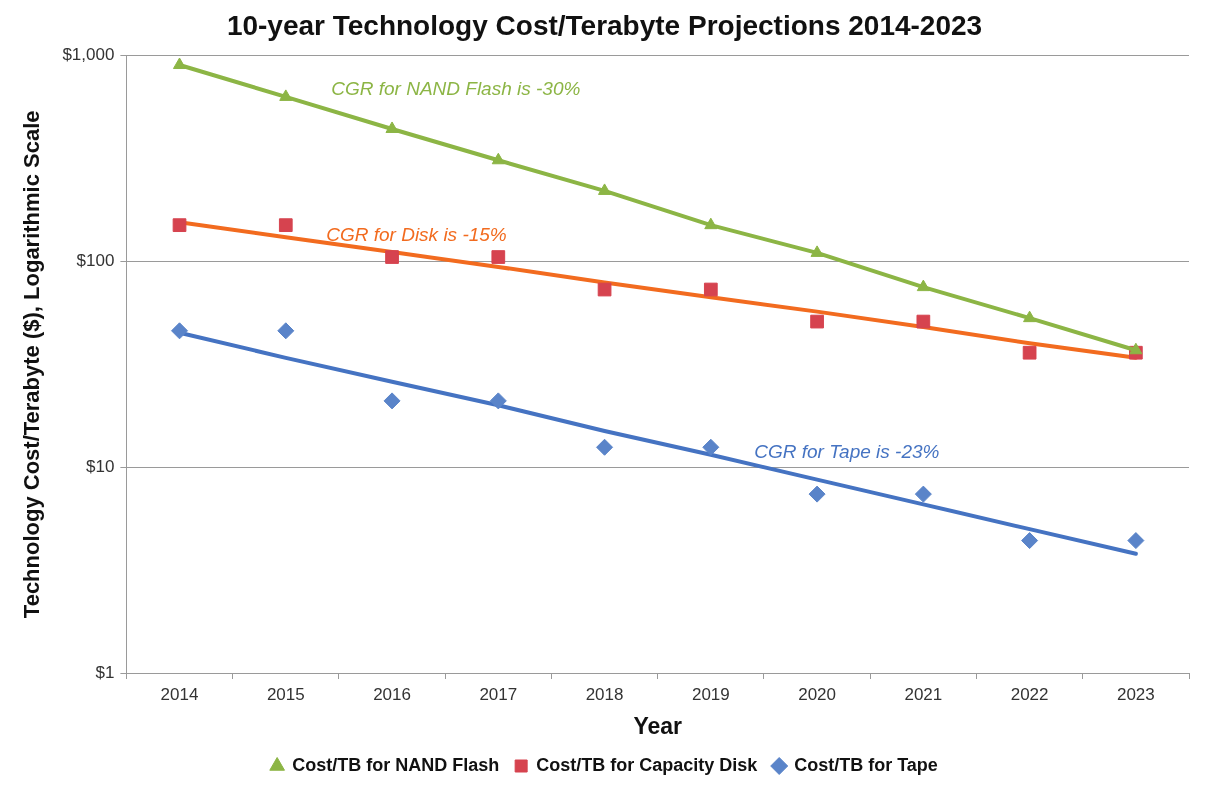  Describe the element at coordinates (604, 694) in the screenshot. I see `x-tick-label: 2018` at that location.